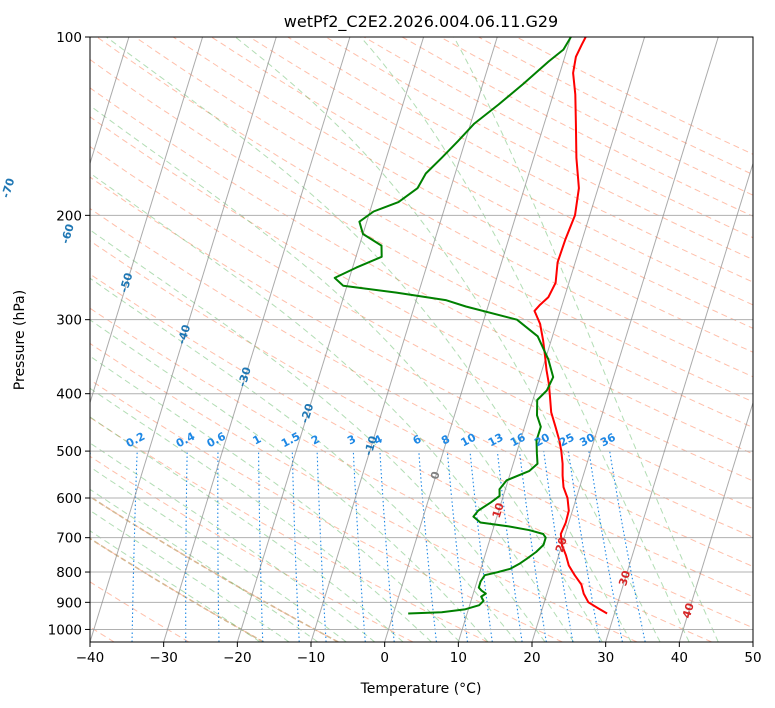 The image size is (775, 708). Describe the element at coordinates (311, 658) in the screenshot. I see `x-tick-label: −10` at that location.